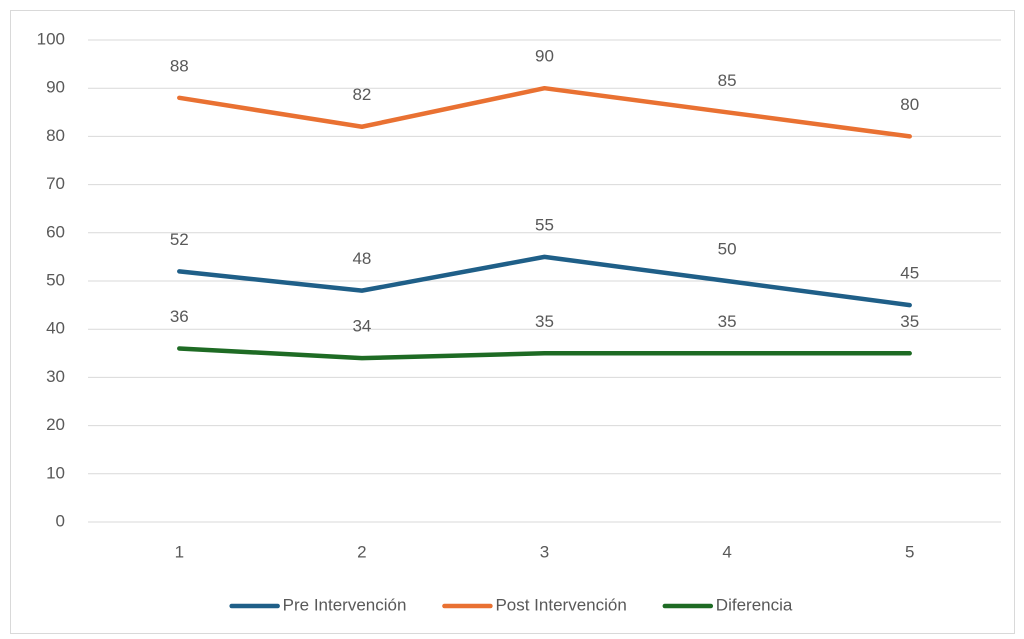 Image resolution: width=1024 pixels, height=639 pixels. What do you see at coordinates (909, 551) in the screenshot?
I see `x-tick-label: 5` at bounding box center [909, 551].